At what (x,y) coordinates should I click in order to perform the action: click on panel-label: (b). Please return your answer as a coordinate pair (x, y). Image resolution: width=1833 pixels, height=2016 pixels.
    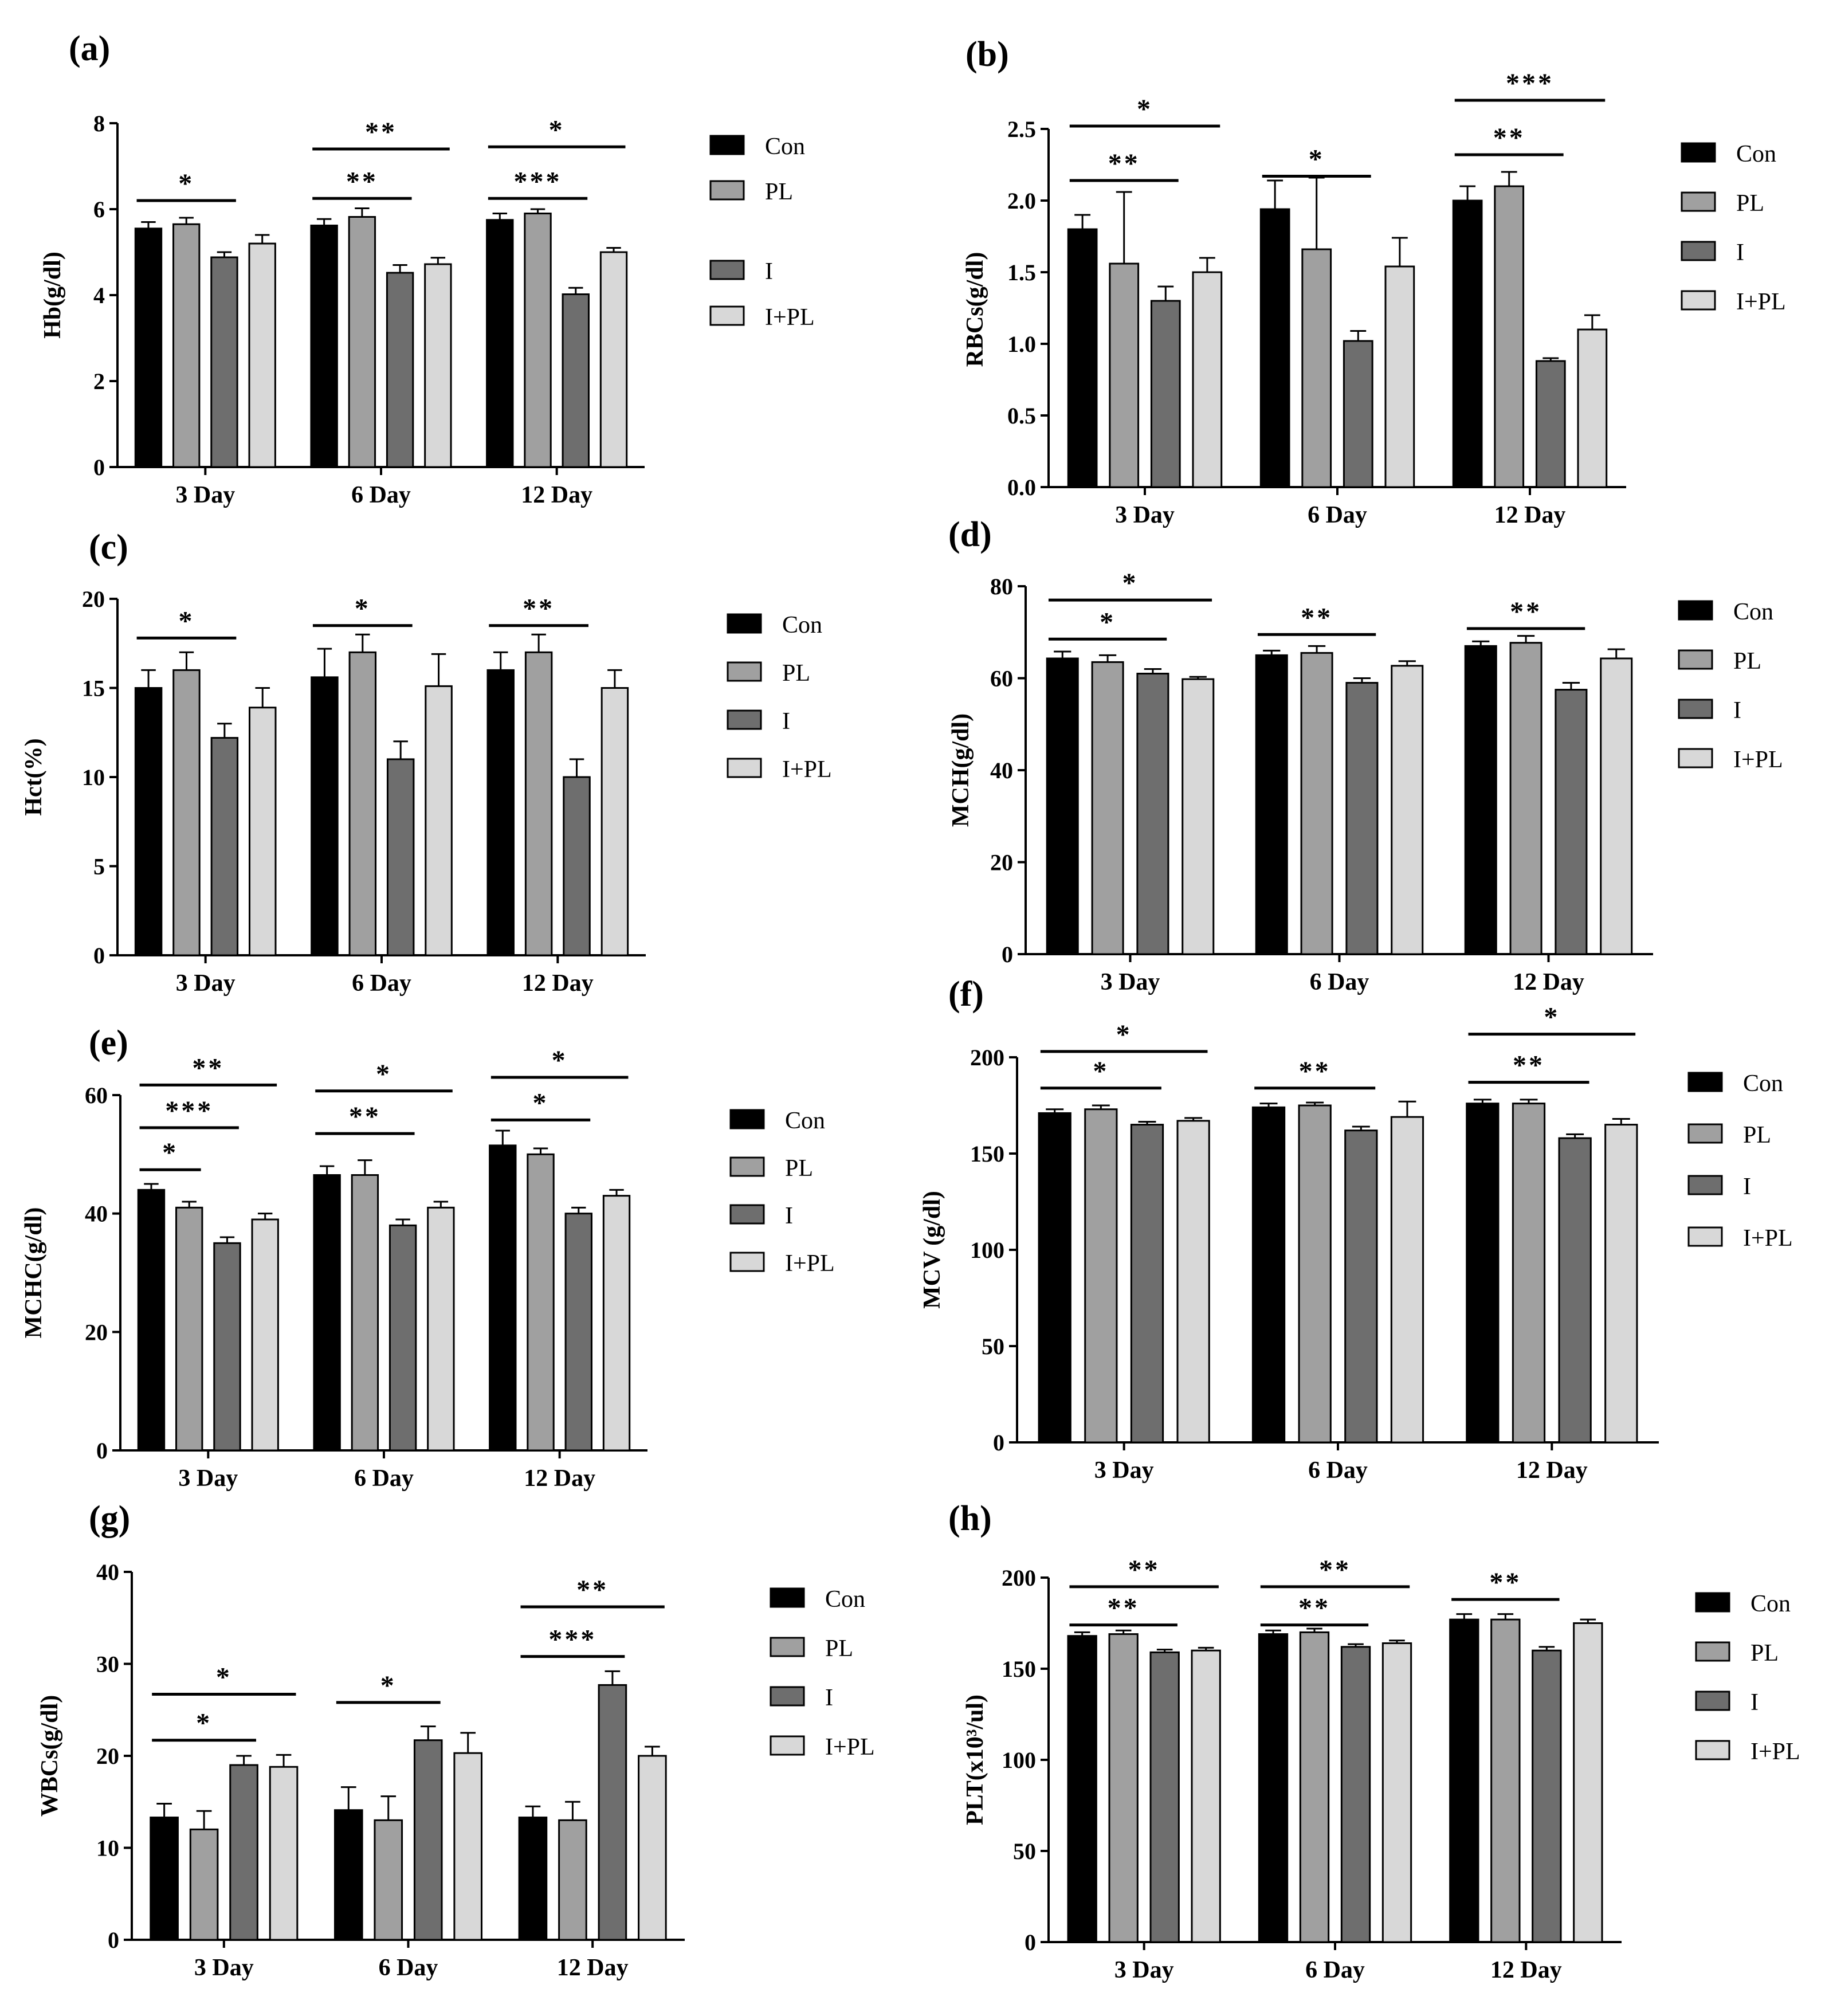
    Looking at the image, I should click on (987, 54).